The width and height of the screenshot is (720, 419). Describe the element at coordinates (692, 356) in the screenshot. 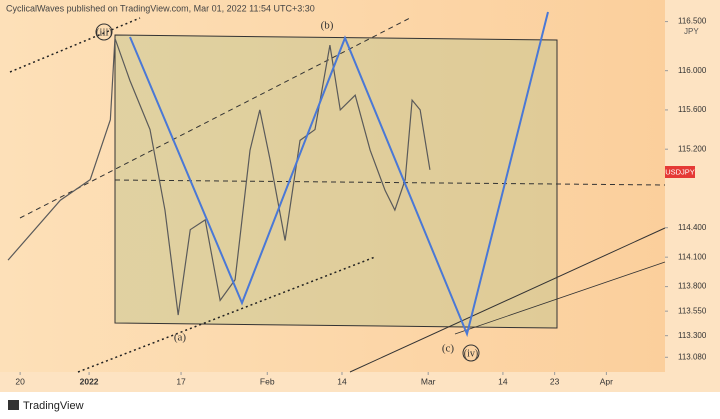

I see `y-tick-label: 113.080` at that location.